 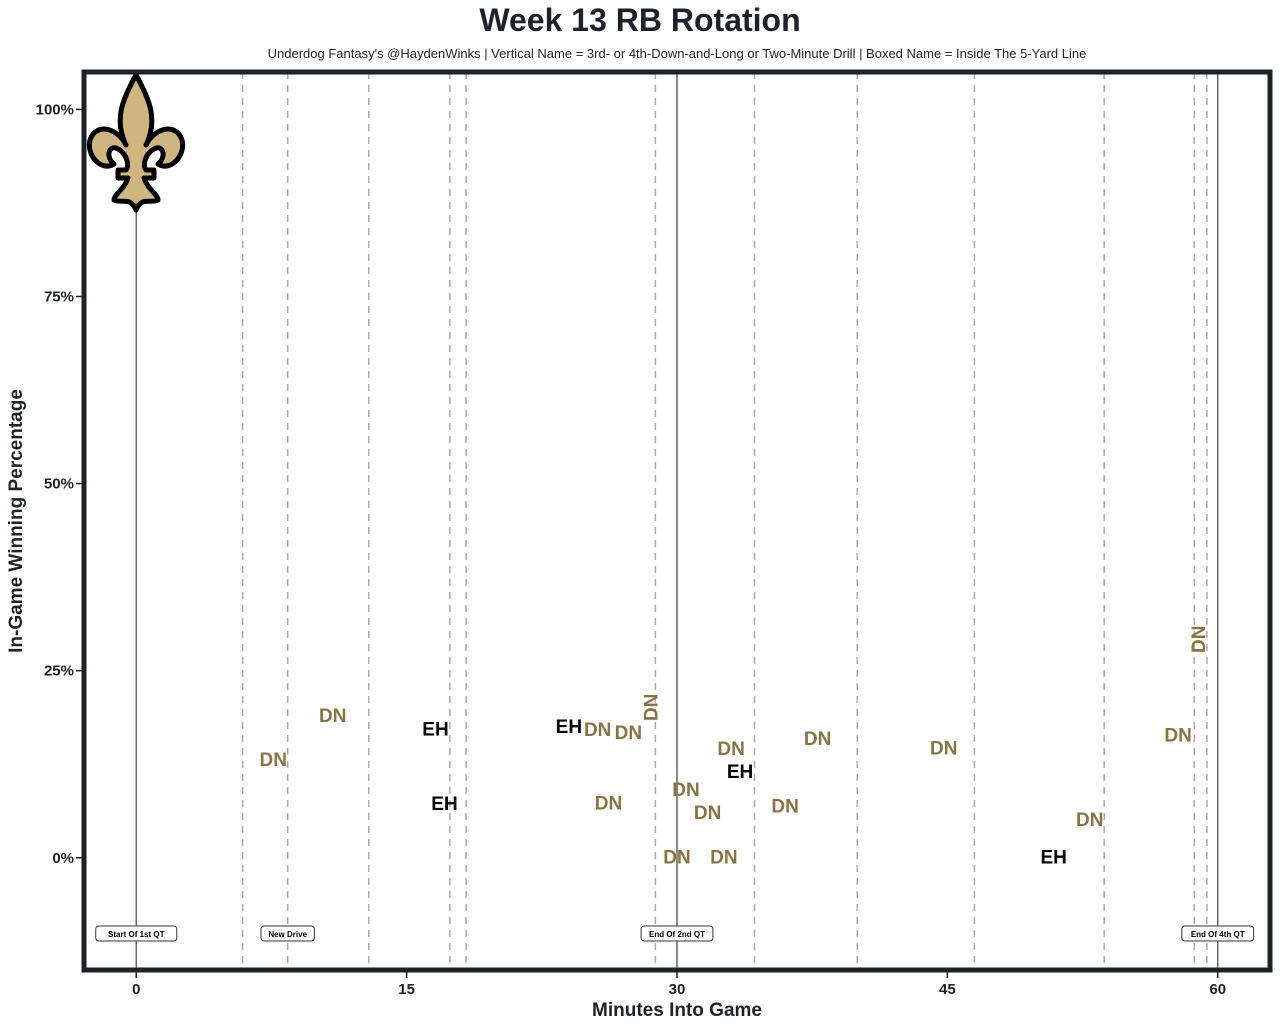 What do you see at coordinates (55, 109) in the screenshot?
I see `y-tick-label: 100%` at bounding box center [55, 109].